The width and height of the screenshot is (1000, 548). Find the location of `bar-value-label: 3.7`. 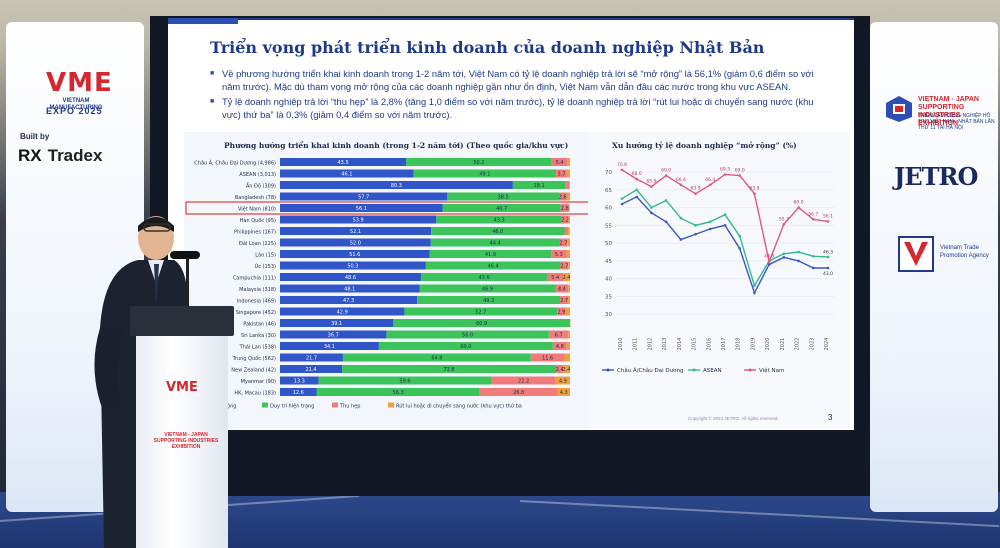

bar-value-label: 3.7 is located at coordinates (561, 175).